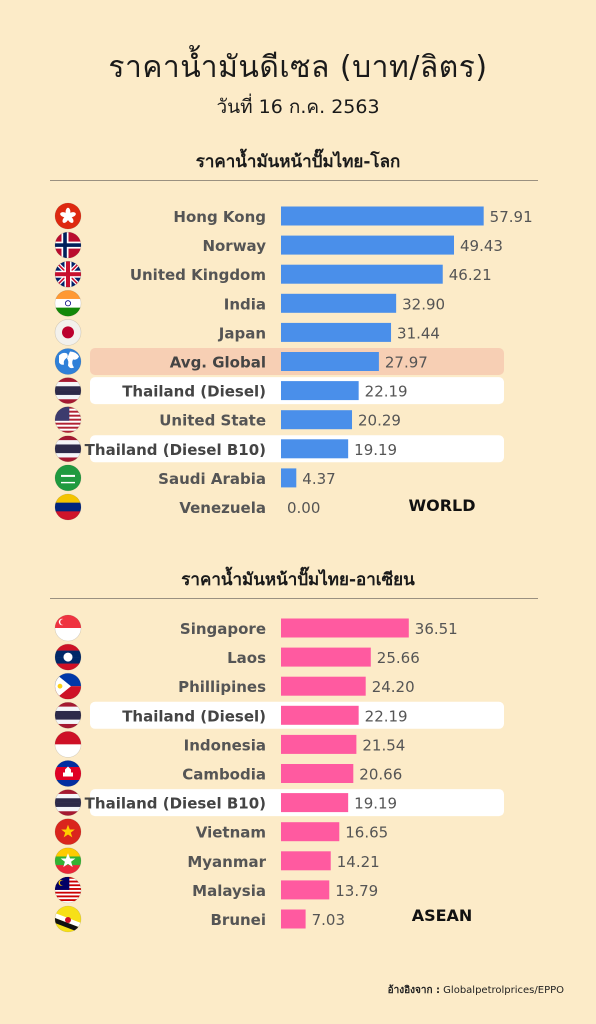 The height and width of the screenshot is (1024, 596). Describe the element at coordinates (398, 658) in the screenshot. I see `value-label: 25.66` at that location.